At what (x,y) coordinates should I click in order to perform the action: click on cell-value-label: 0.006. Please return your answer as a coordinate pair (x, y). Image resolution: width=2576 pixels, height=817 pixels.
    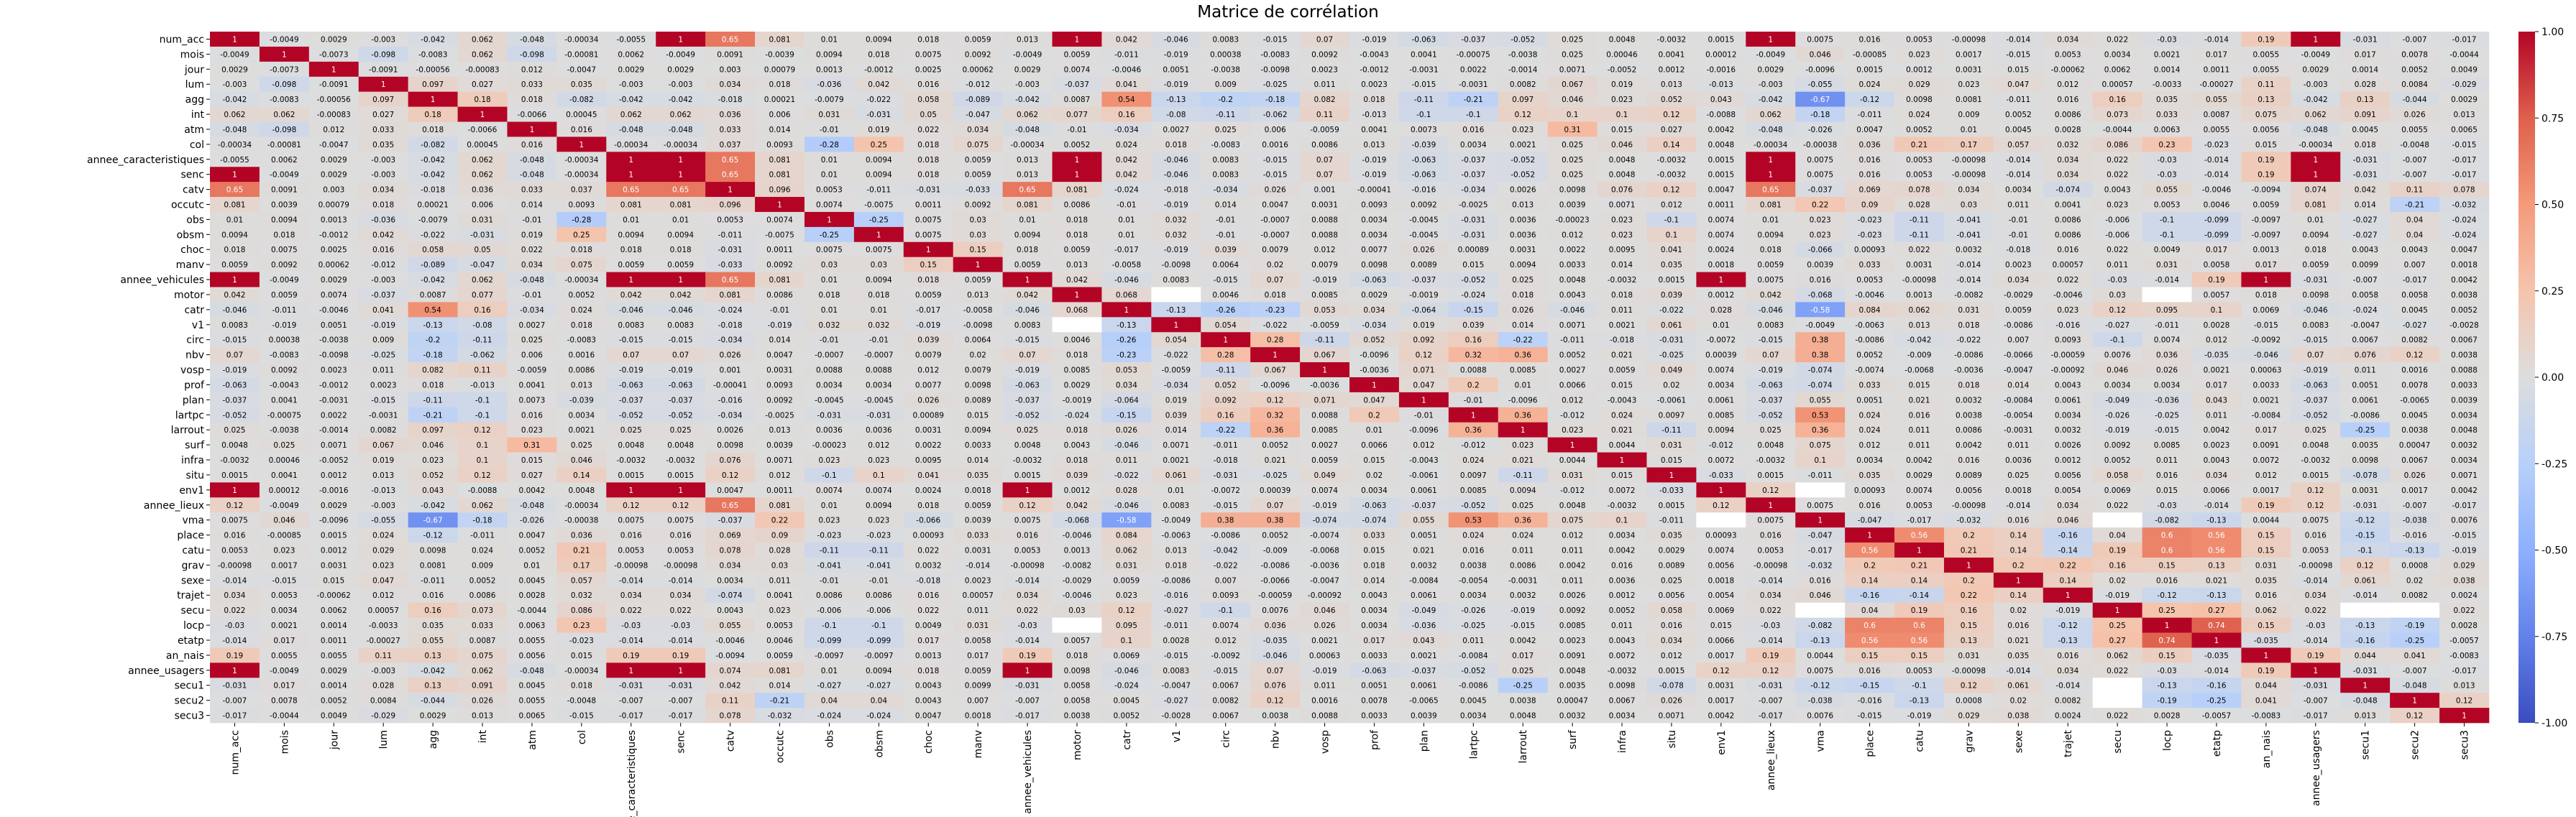
    Looking at the image, I should click on (482, 205).